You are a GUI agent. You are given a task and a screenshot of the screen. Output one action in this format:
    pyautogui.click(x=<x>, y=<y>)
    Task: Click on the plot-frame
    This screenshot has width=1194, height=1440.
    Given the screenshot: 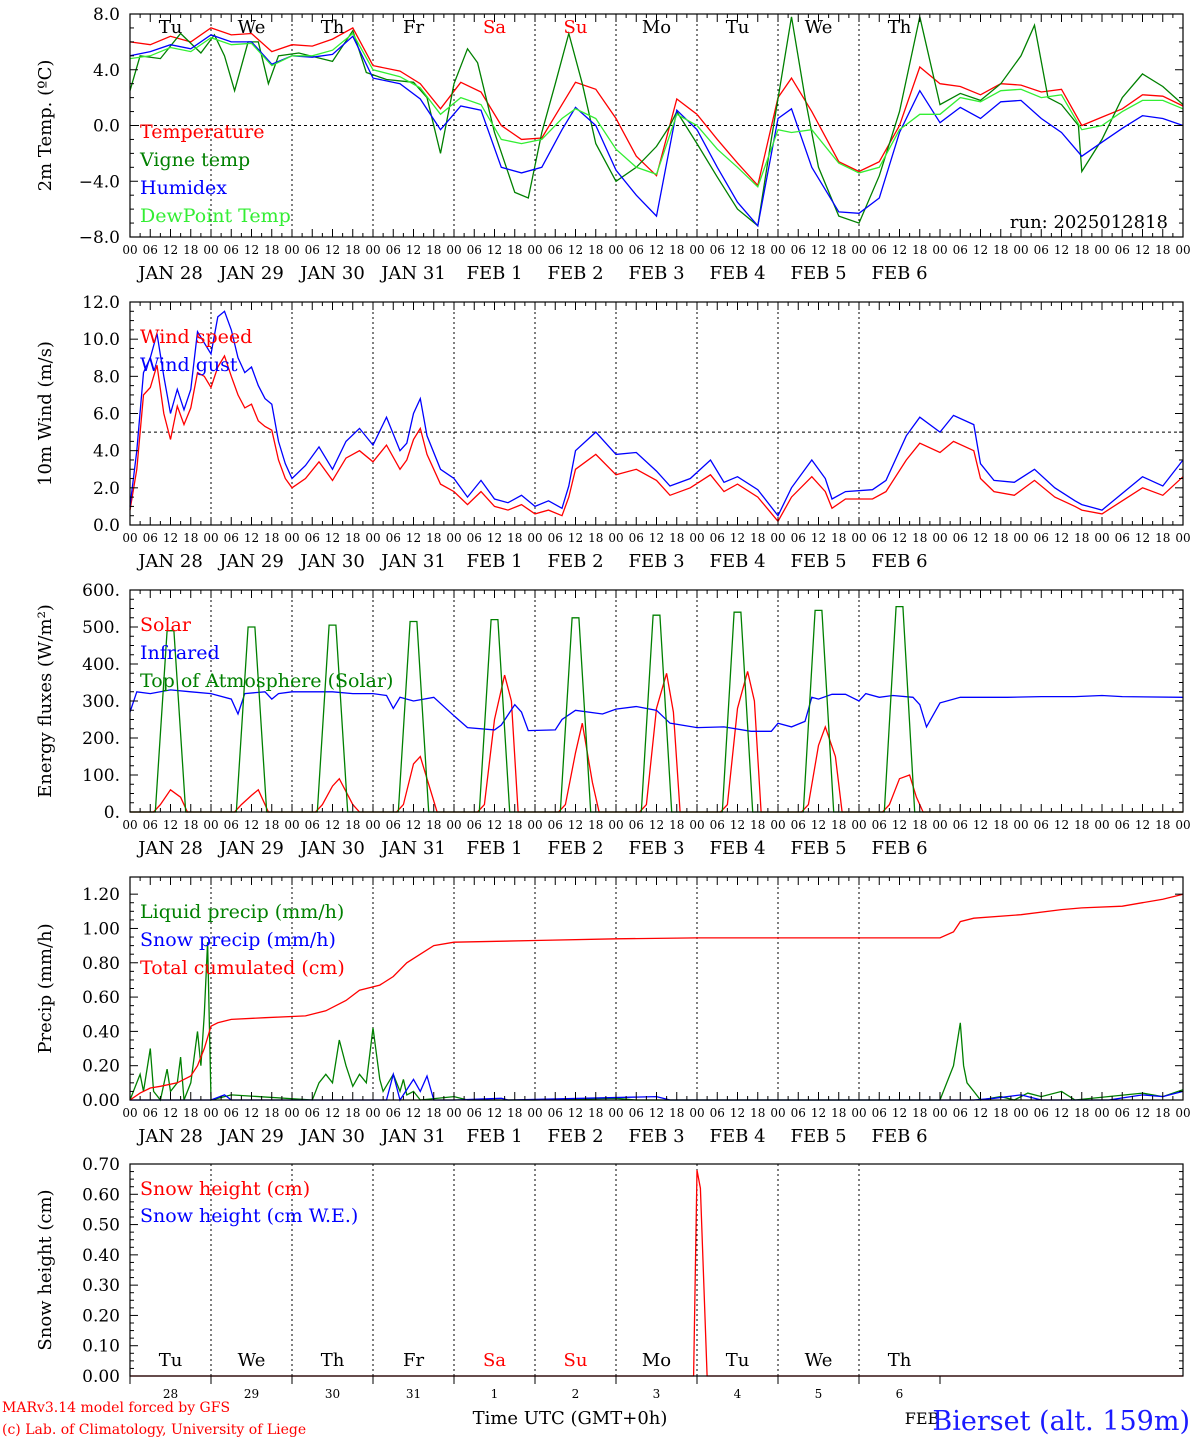 What is the action you would take?
    pyautogui.click(x=656, y=413)
    